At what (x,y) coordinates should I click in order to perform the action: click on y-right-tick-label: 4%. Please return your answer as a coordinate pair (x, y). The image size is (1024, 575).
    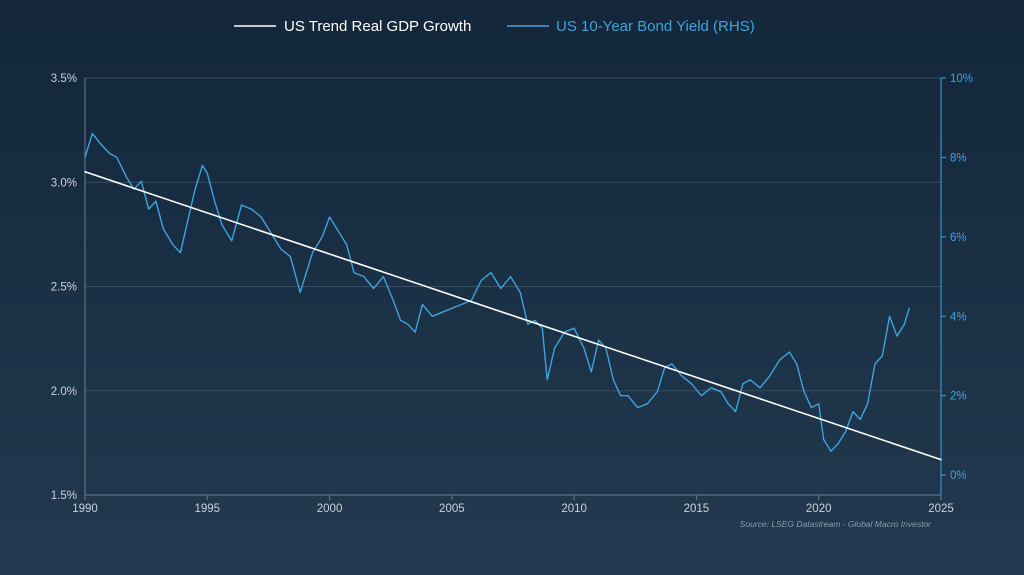
    Looking at the image, I should click on (958, 317).